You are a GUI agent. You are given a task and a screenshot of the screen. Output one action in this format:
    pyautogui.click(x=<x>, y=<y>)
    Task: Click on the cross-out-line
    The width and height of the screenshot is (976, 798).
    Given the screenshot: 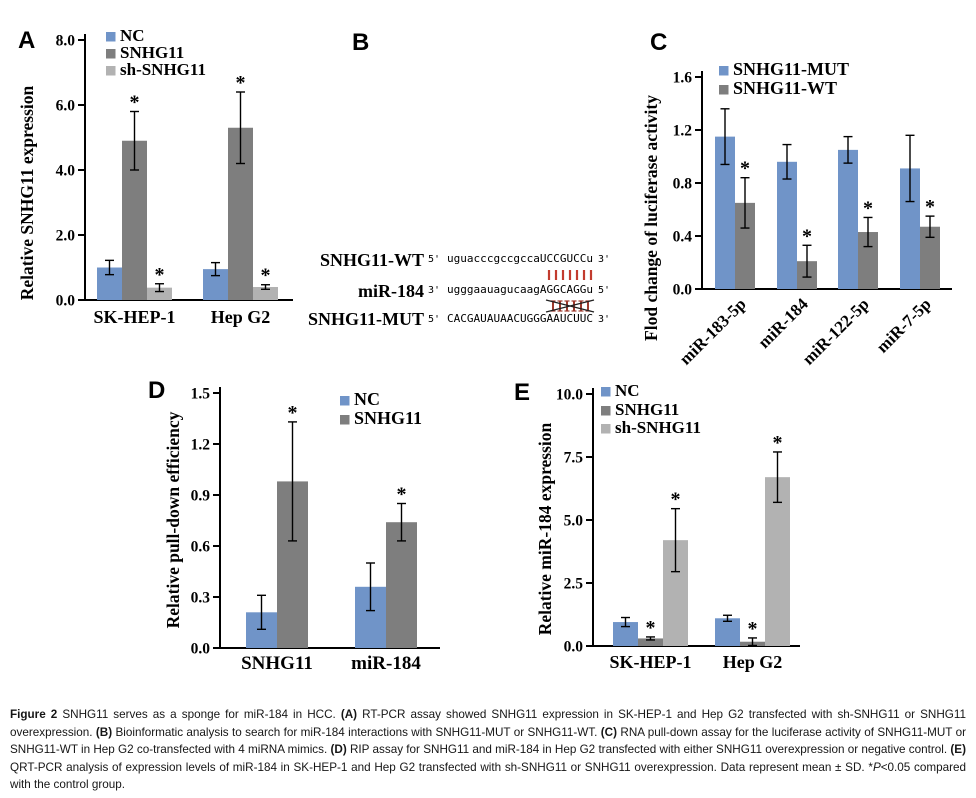 What is the action you would take?
    pyautogui.click(x=570, y=306)
    